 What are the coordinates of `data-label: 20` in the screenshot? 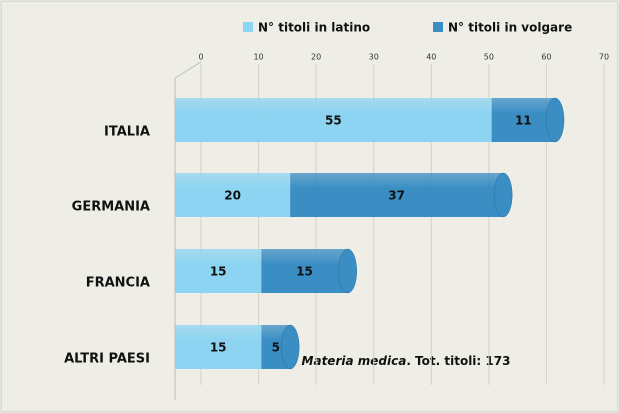 It's located at (232, 196).